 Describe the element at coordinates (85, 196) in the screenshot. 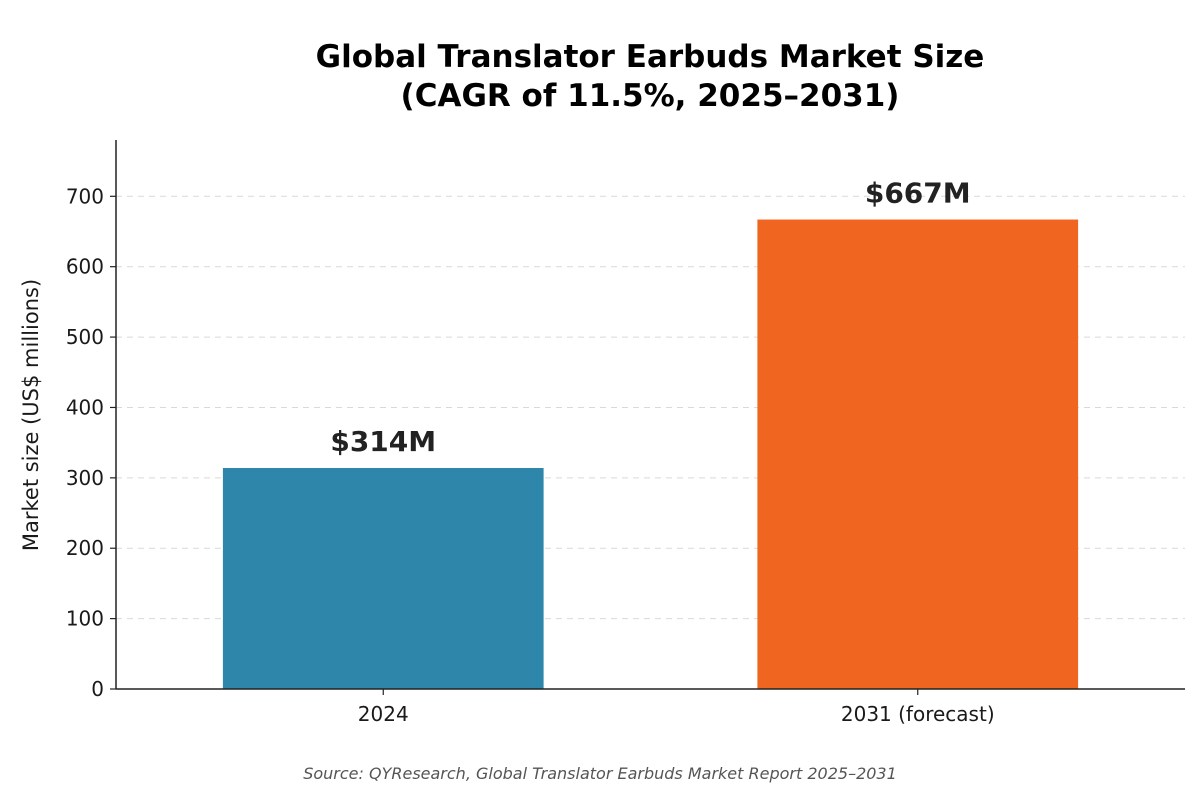

I see `y-tick-label: 700` at that location.